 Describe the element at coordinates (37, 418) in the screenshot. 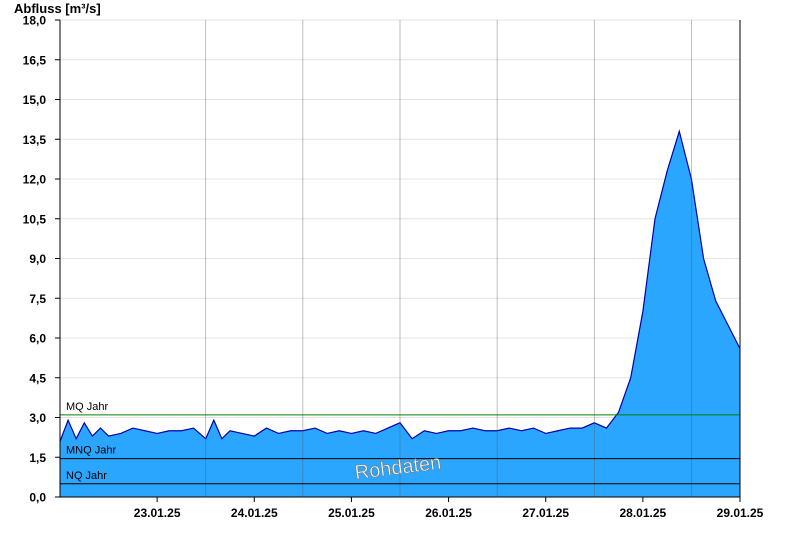

I see `y-tick-label: 3,0` at that location.